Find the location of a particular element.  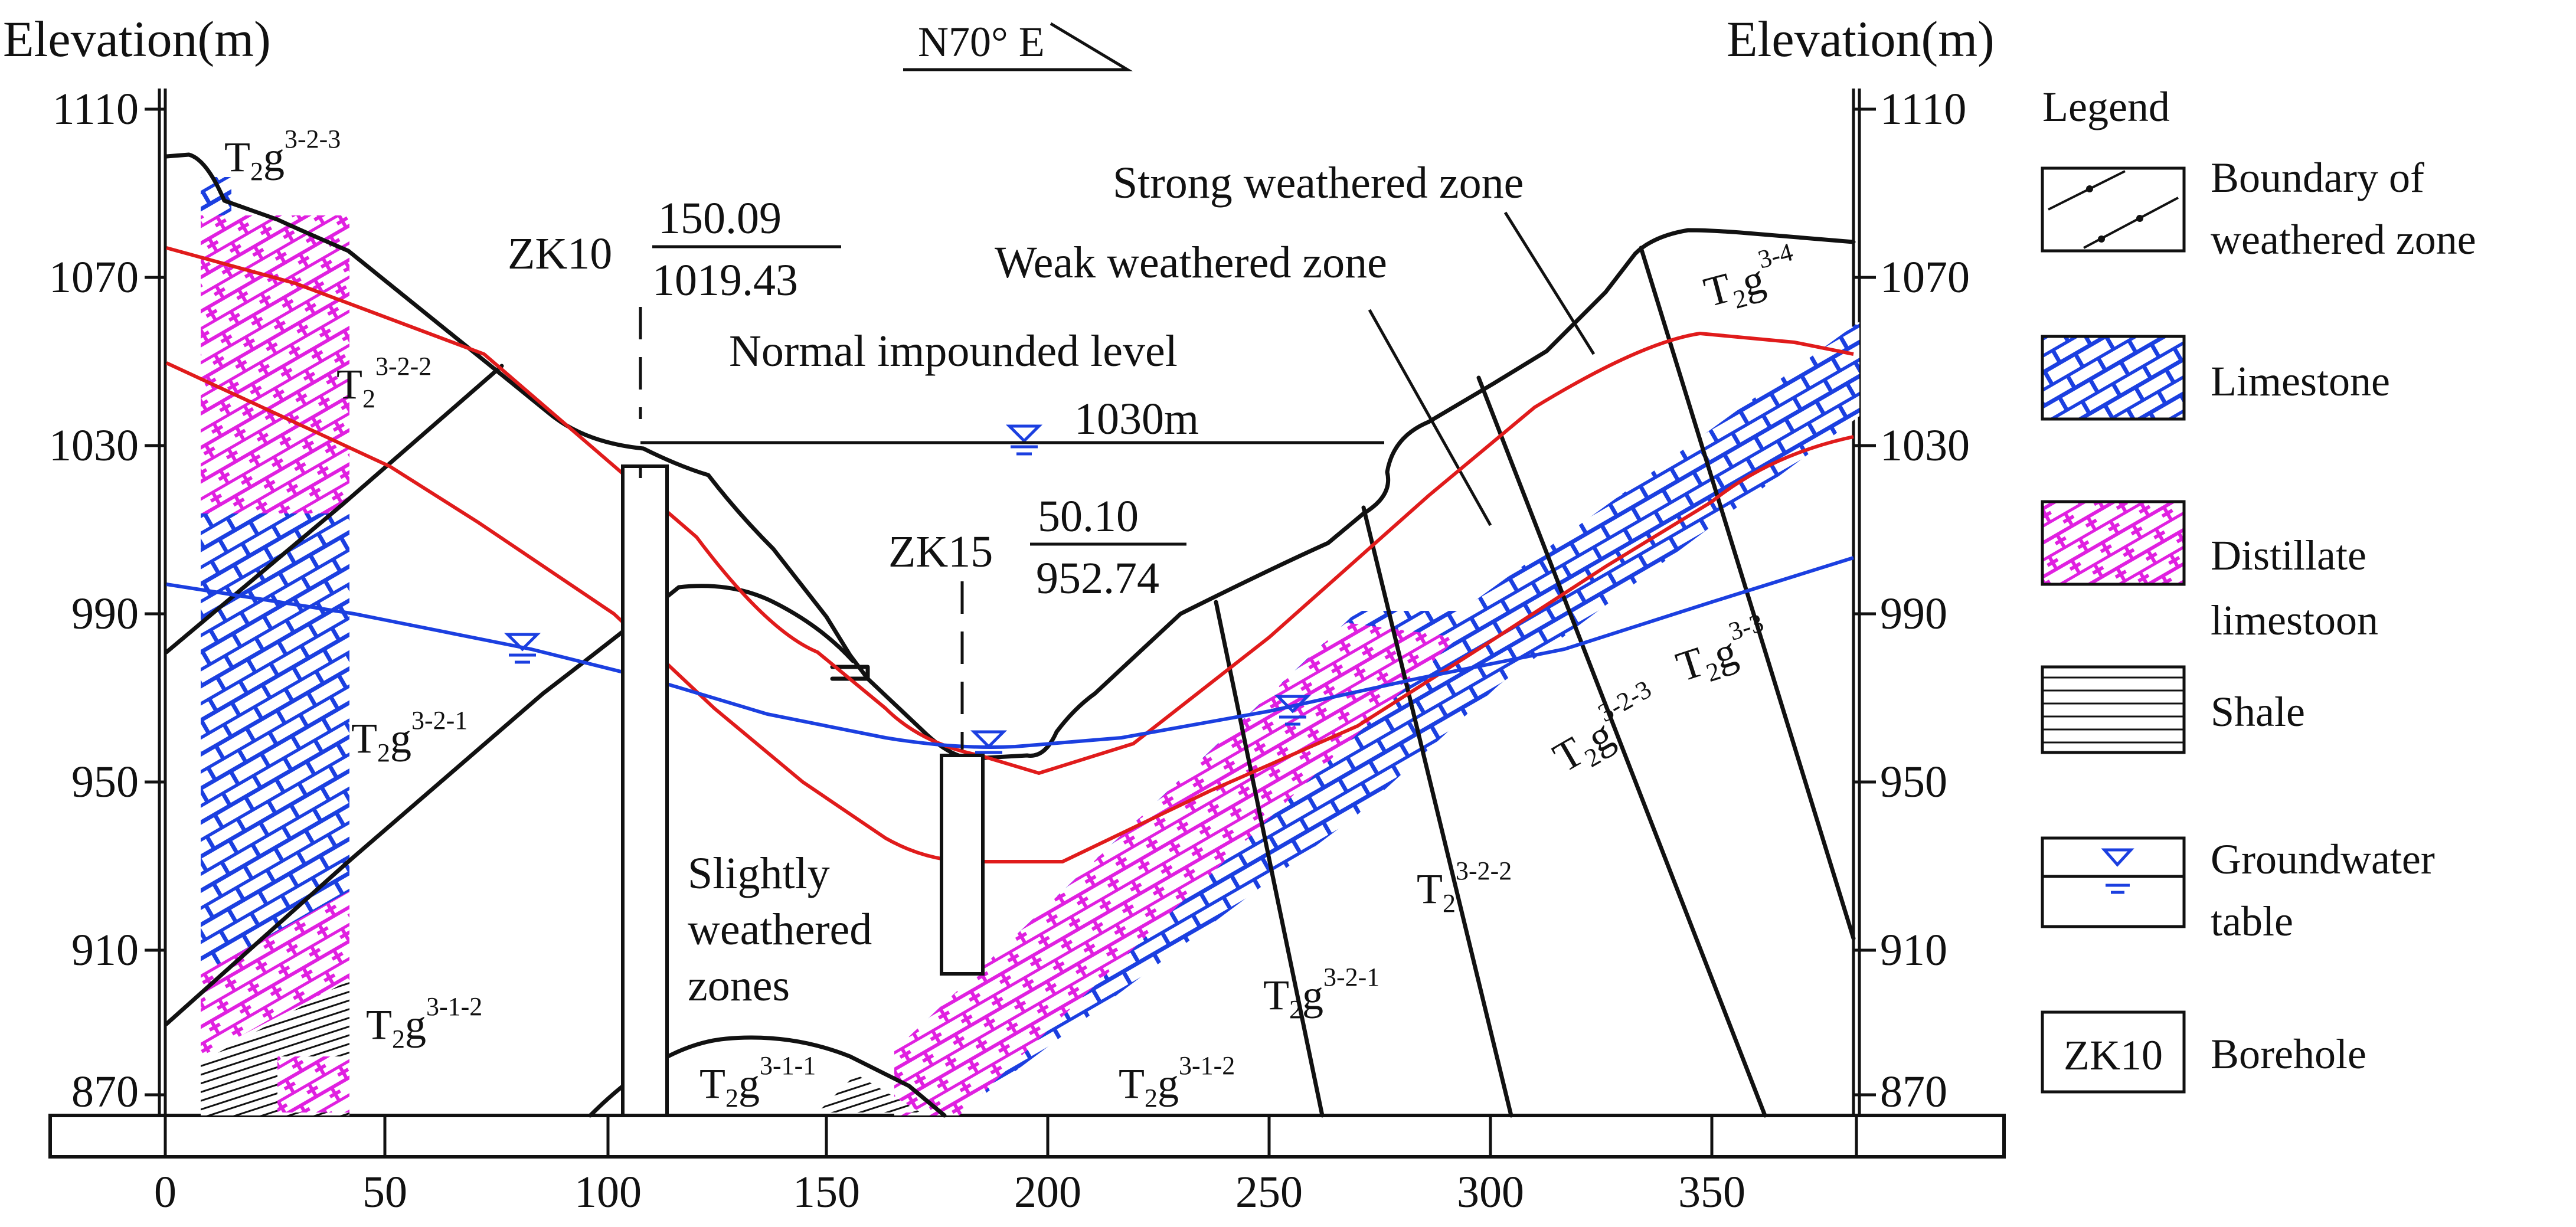

slight-zone-line1: Slightly is located at coordinates (759, 873).